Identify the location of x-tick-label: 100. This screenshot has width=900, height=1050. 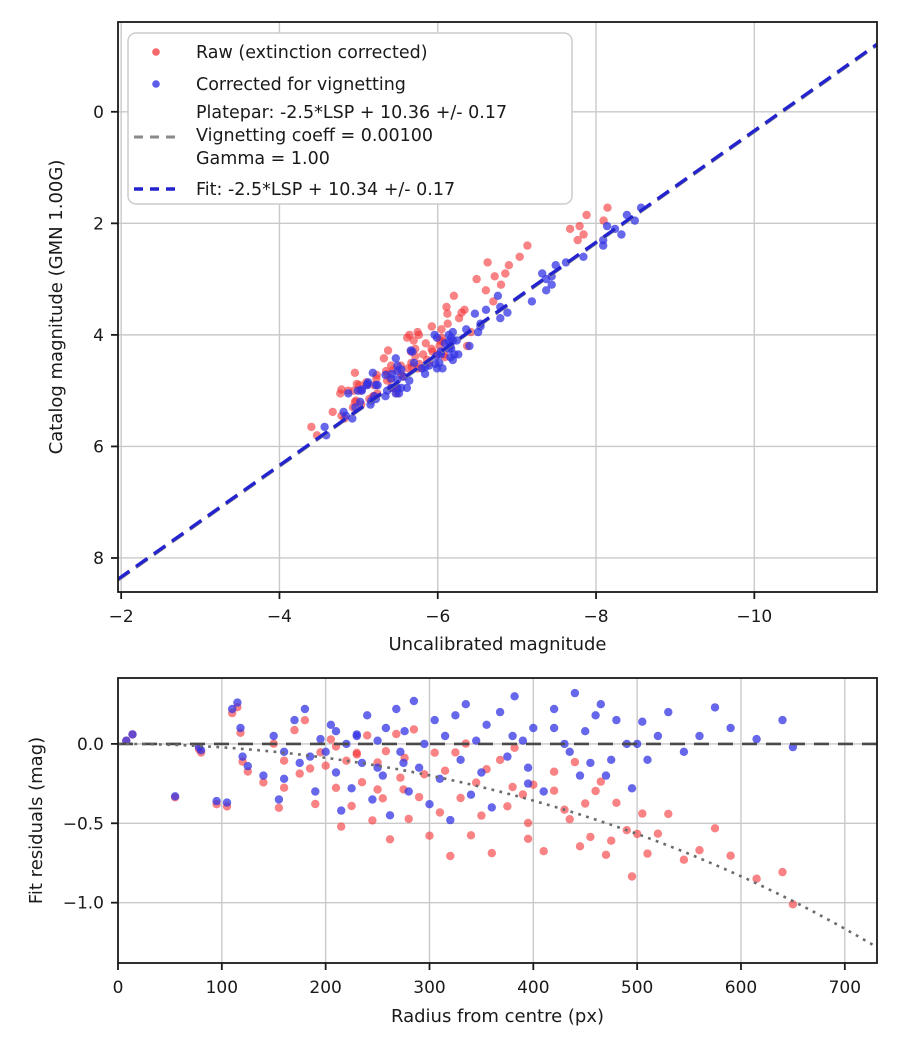
(222, 988).